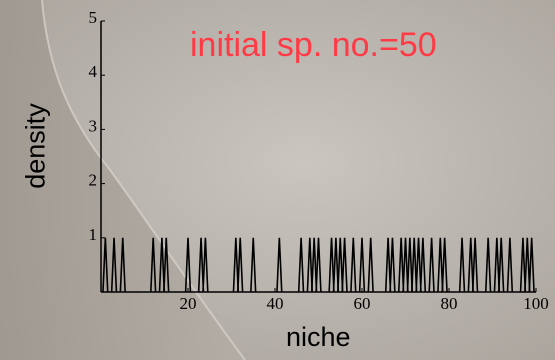  What do you see at coordinates (93, 234) in the screenshot?
I see `y-tick-label: 1` at bounding box center [93, 234].